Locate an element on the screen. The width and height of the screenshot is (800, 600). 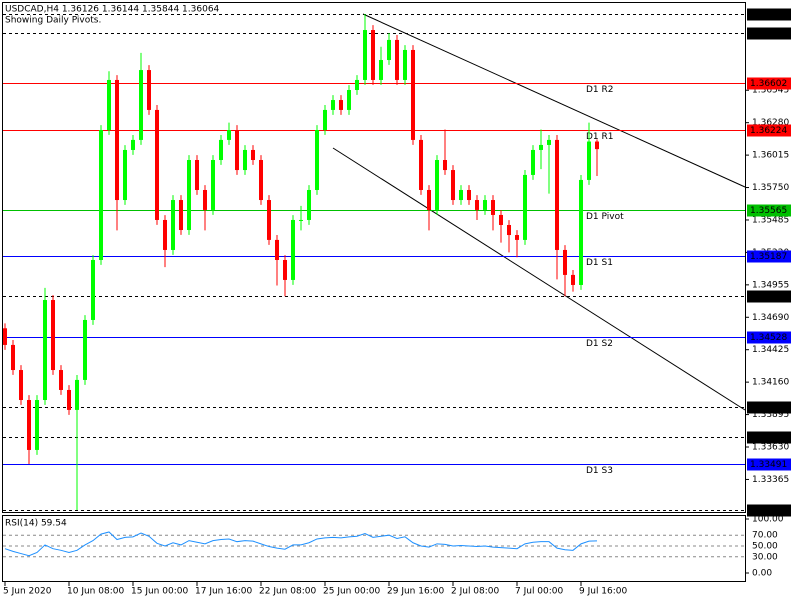
level-label: 1.33960 is located at coordinates (768, 408).